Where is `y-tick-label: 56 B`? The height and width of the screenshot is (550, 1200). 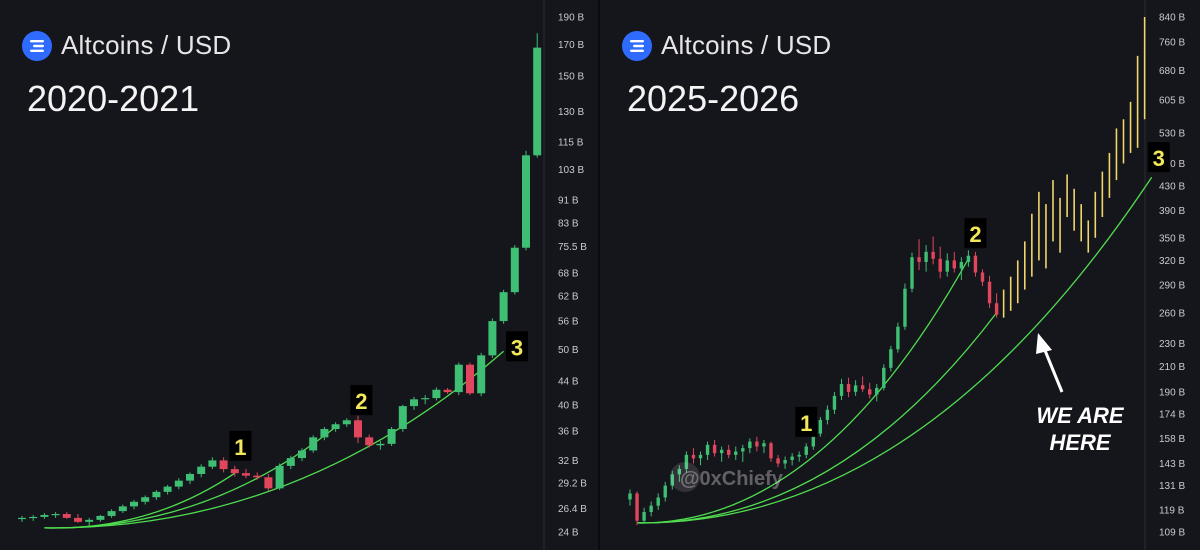
y-tick-label: 56 B is located at coordinates (568, 322).